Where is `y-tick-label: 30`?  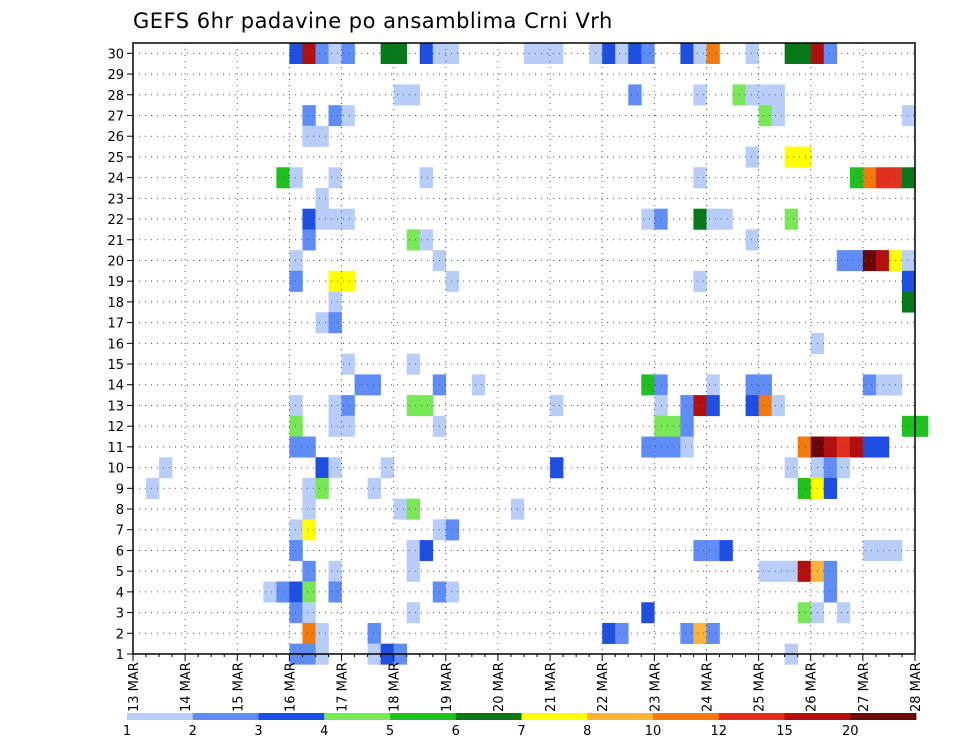 y-tick-label: 30 is located at coordinates (115, 54).